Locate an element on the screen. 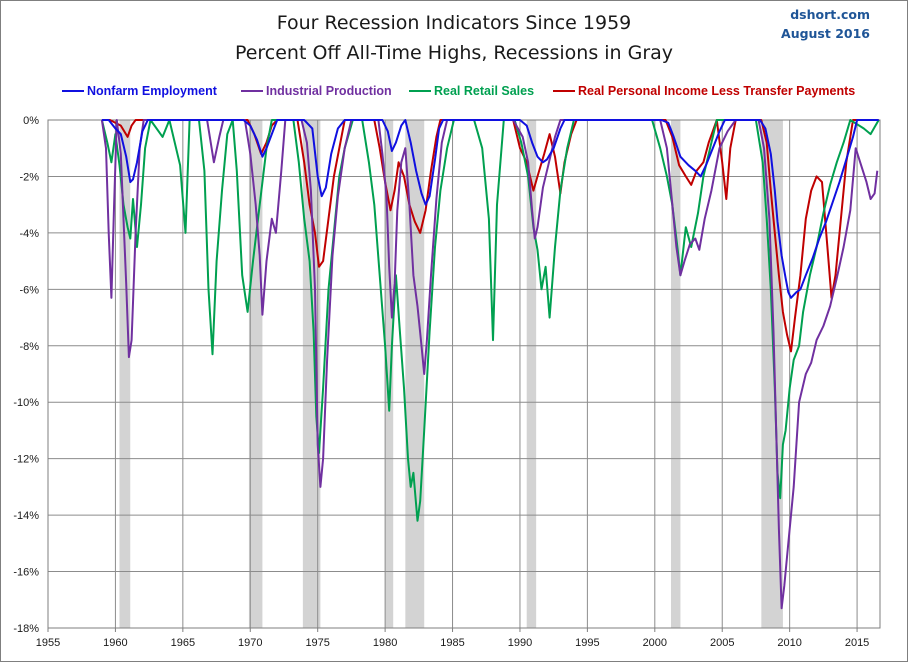 The height and width of the screenshot is (662, 908). legend-item-1: Industrial Production is located at coordinates (316, 92).